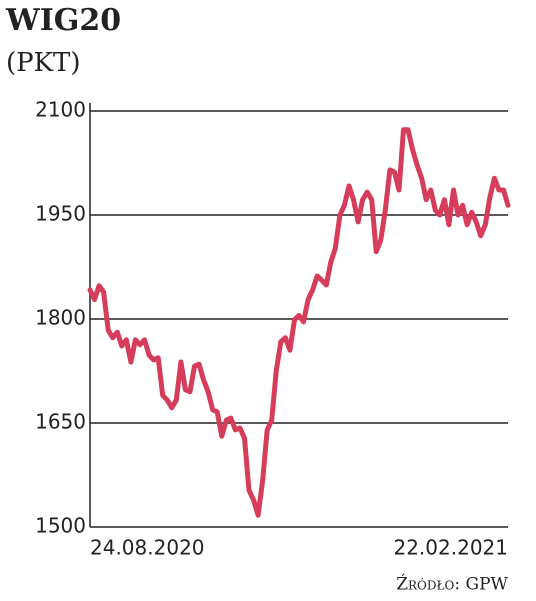  What do you see at coordinates (60, 110) in the screenshot?
I see `y-tick-label: 2100` at bounding box center [60, 110].